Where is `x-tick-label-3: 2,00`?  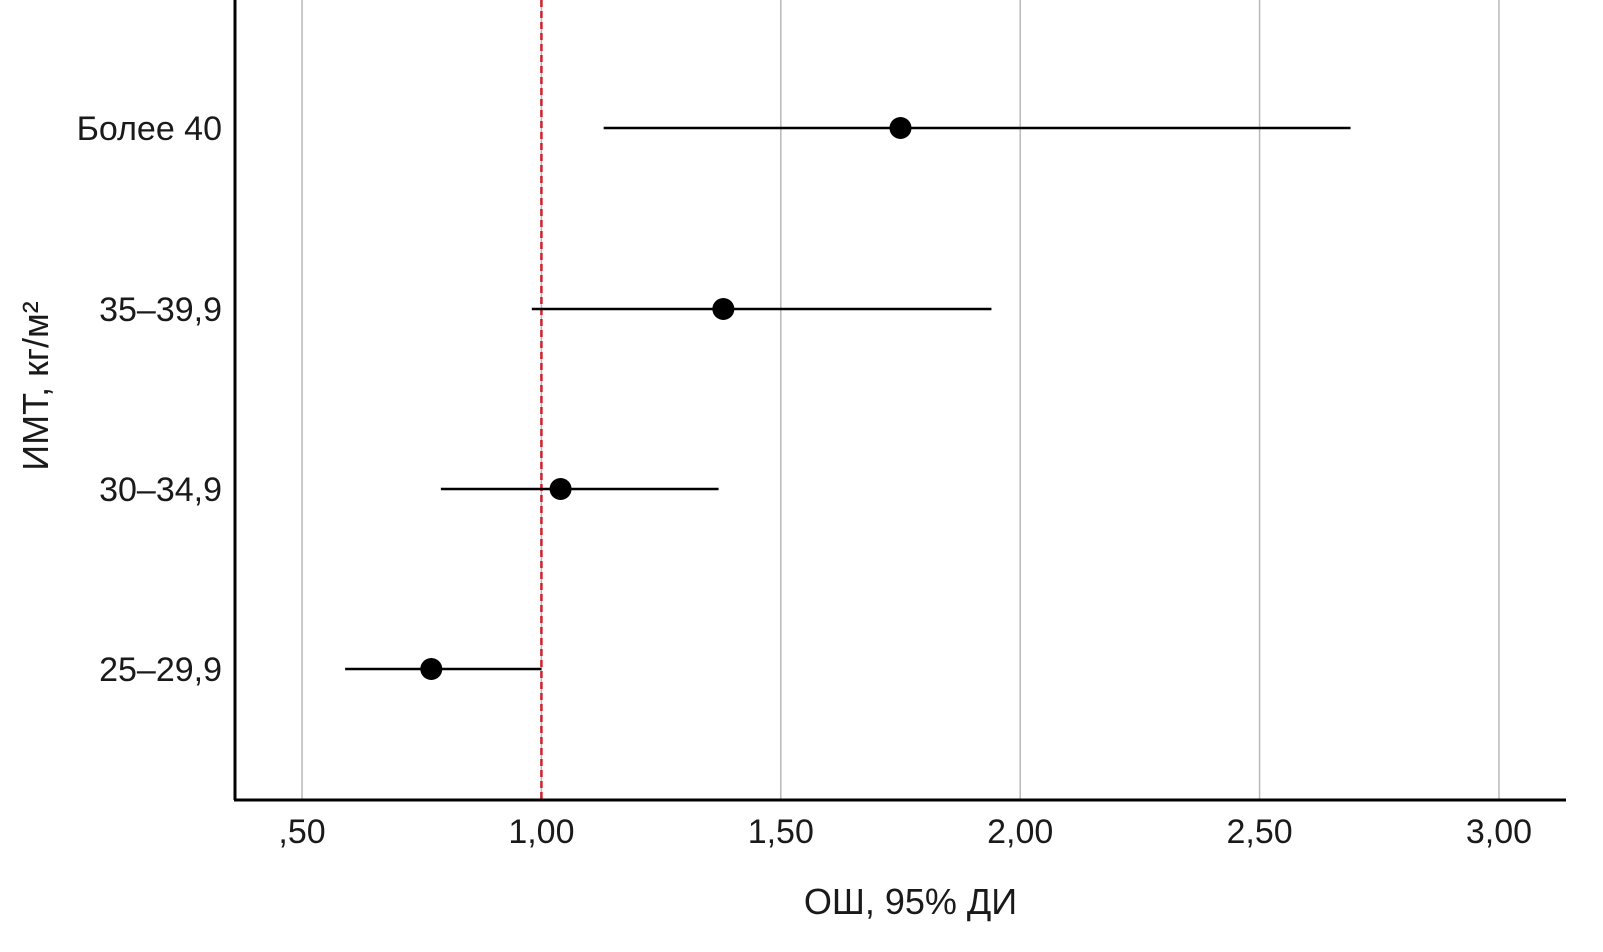
x-tick-label-3: 2,00 is located at coordinates (1020, 832).